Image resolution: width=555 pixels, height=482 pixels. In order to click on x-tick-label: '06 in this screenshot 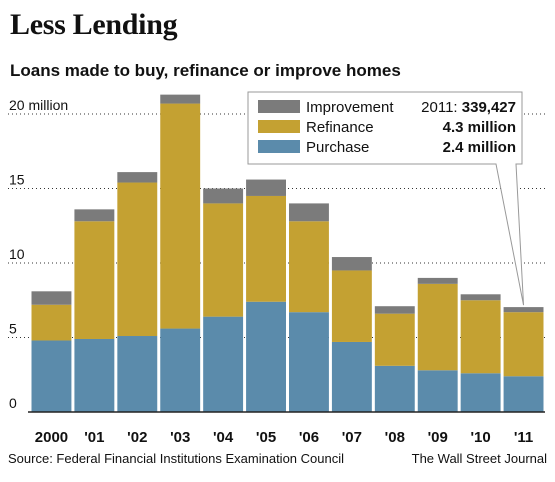, I will do `click(309, 437)`.